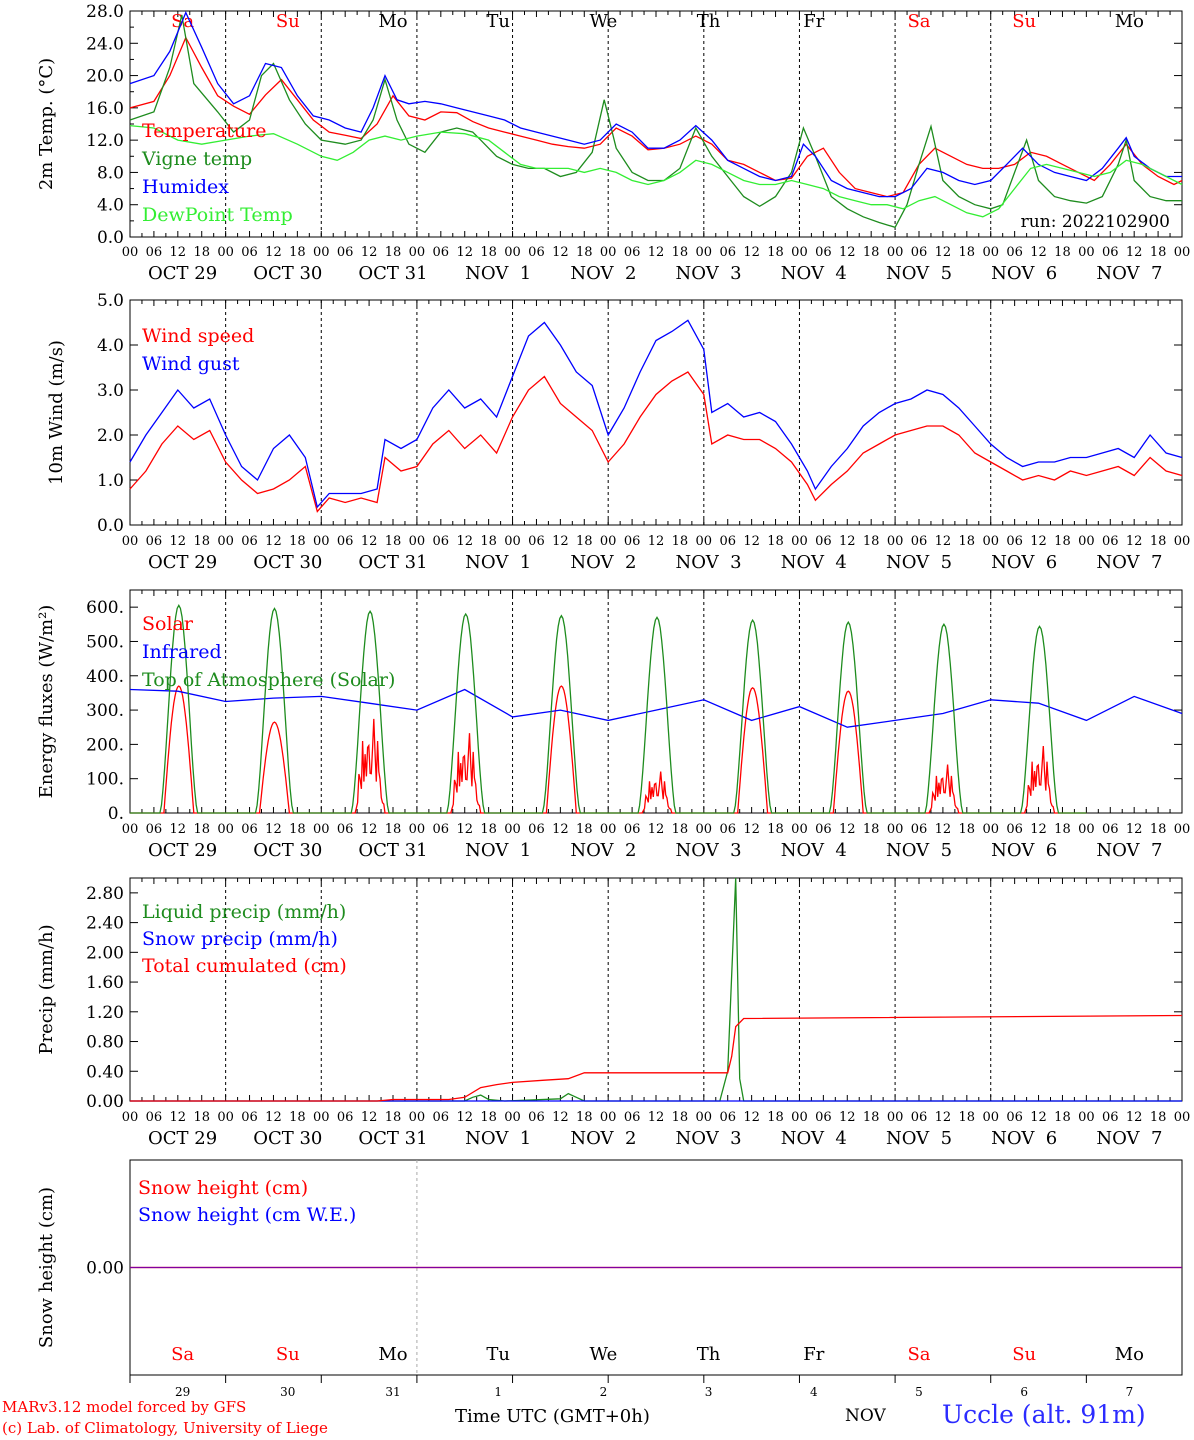 The image size is (1194, 1440). Describe the element at coordinates (1024, 1354) in the screenshot. I see `day-of-week-label: Su` at that location.